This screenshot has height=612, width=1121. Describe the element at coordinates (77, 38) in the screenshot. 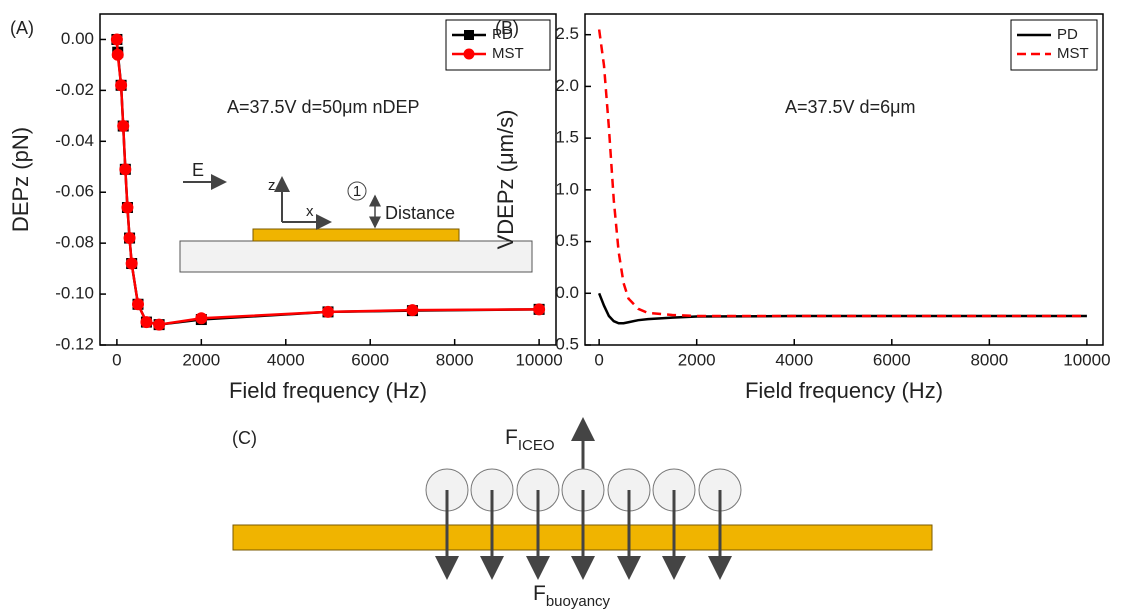

I see `y-tick-label: 0.00` at that location.